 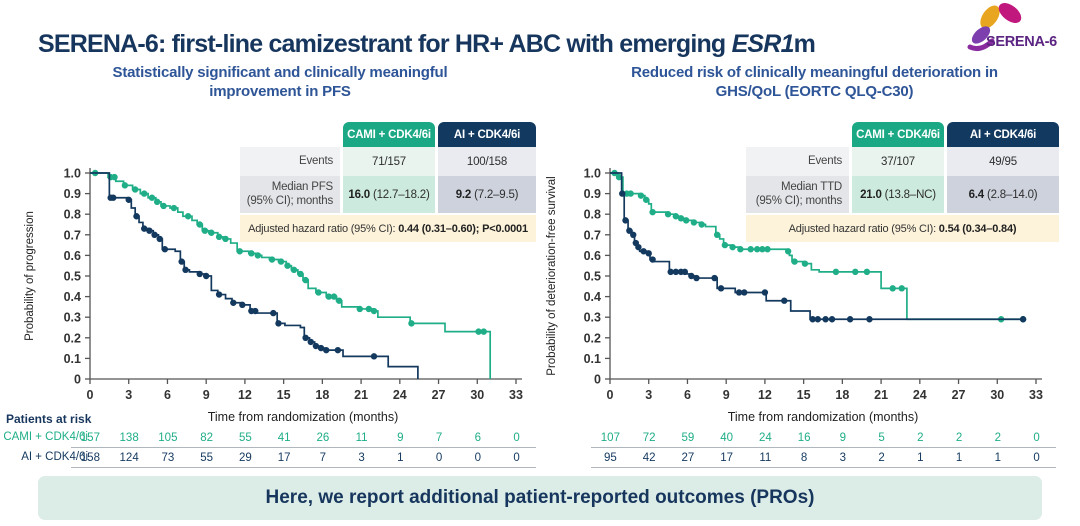 I want to click on median-row-label: Median TTD (95% CI); months, so click(x=797, y=194).